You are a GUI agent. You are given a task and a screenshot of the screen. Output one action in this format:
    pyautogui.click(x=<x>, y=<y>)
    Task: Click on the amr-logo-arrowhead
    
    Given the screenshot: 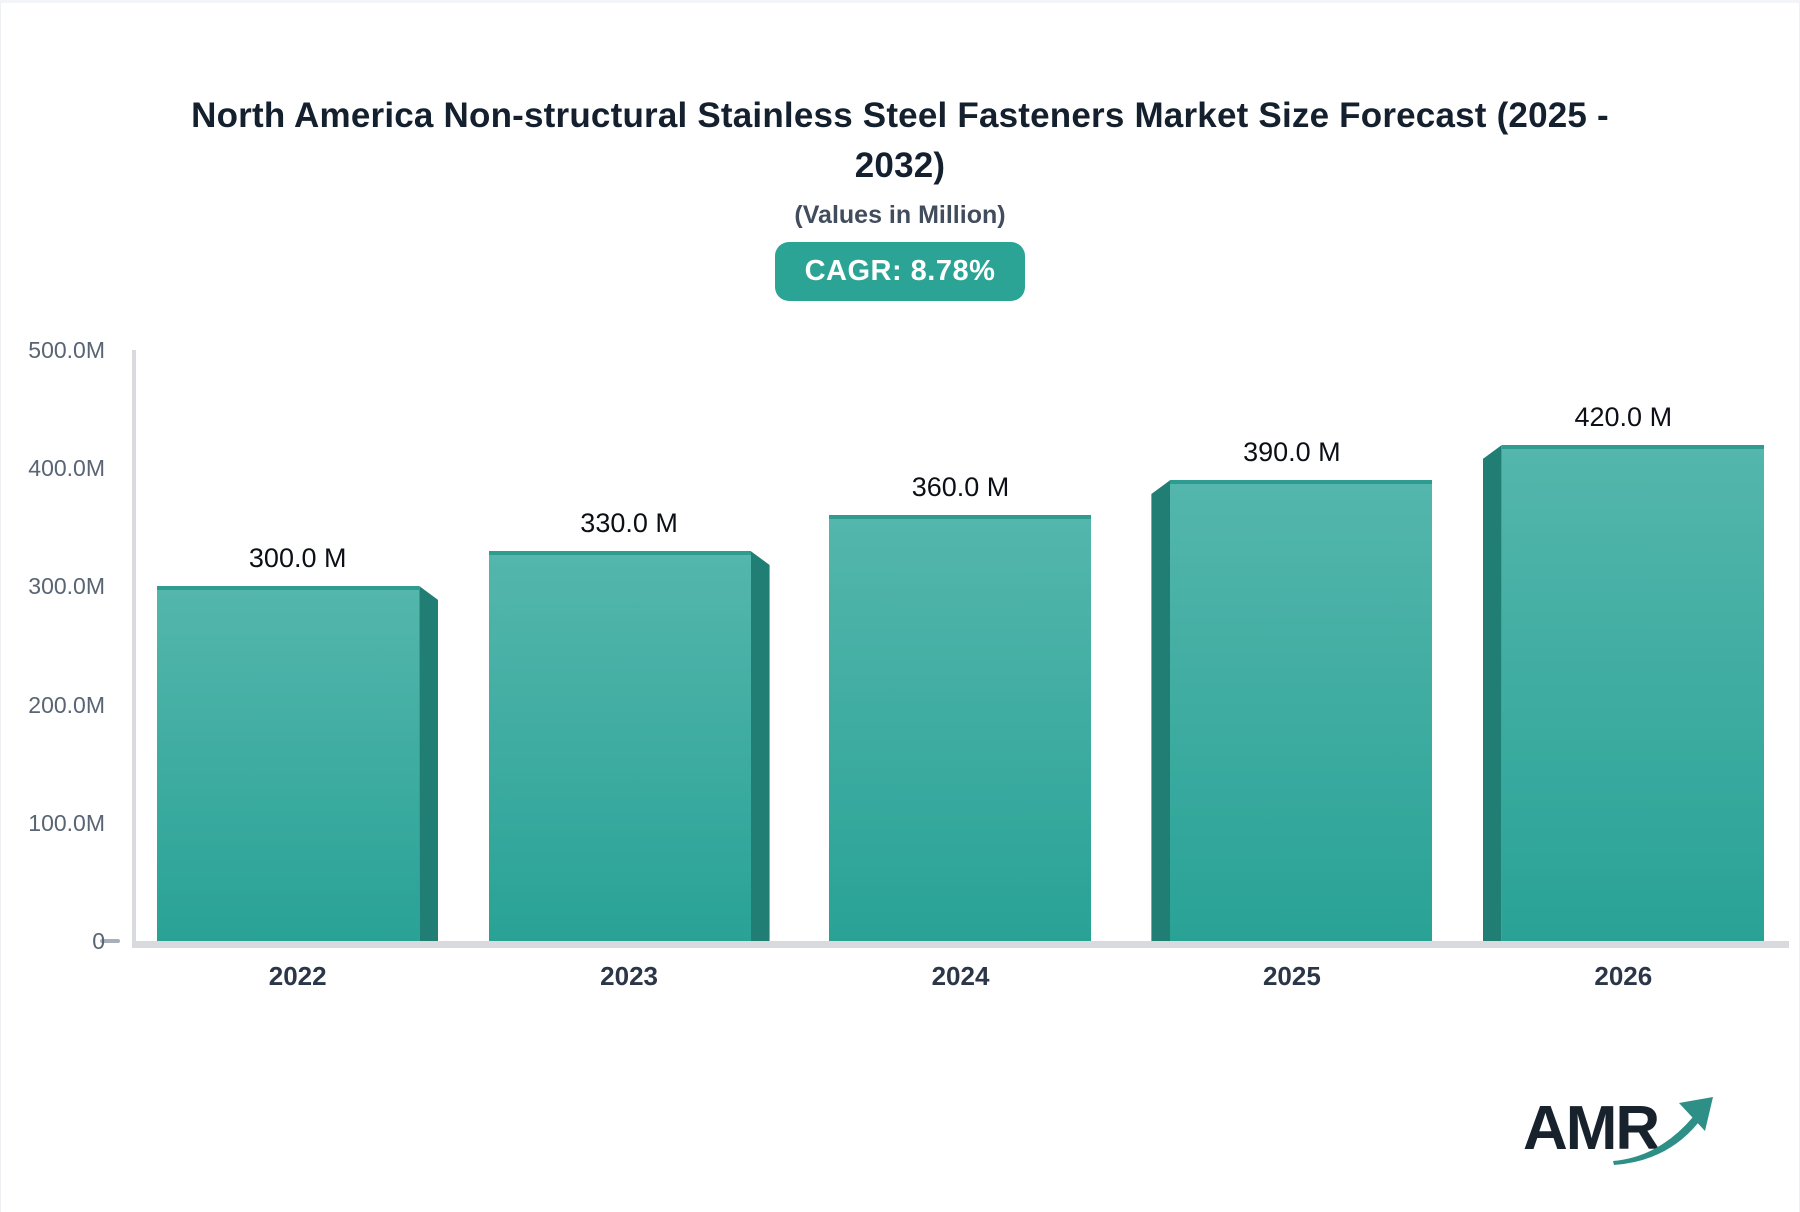 What is the action you would take?
    pyautogui.click(x=1696, y=1114)
    